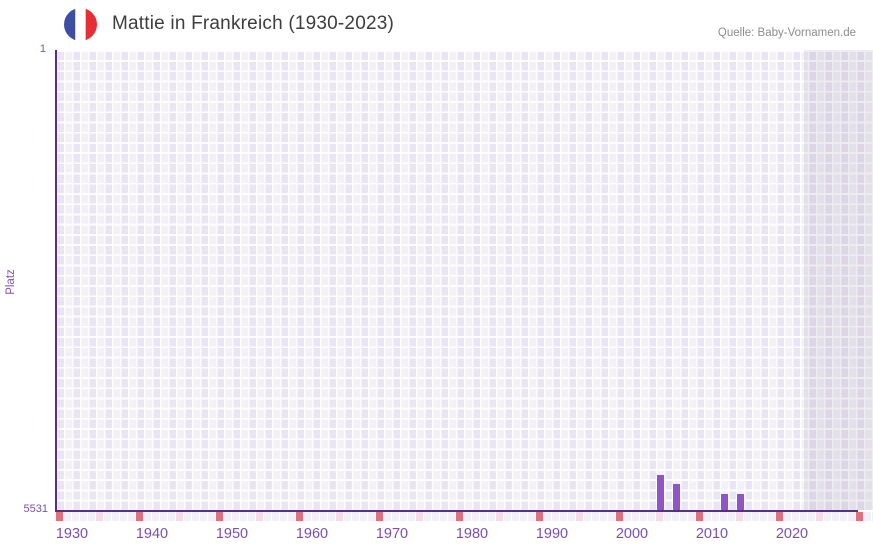  What do you see at coordinates (379, 516) in the screenshot?
I see `red-year-mark-1968` at bounding box center [379, 516].